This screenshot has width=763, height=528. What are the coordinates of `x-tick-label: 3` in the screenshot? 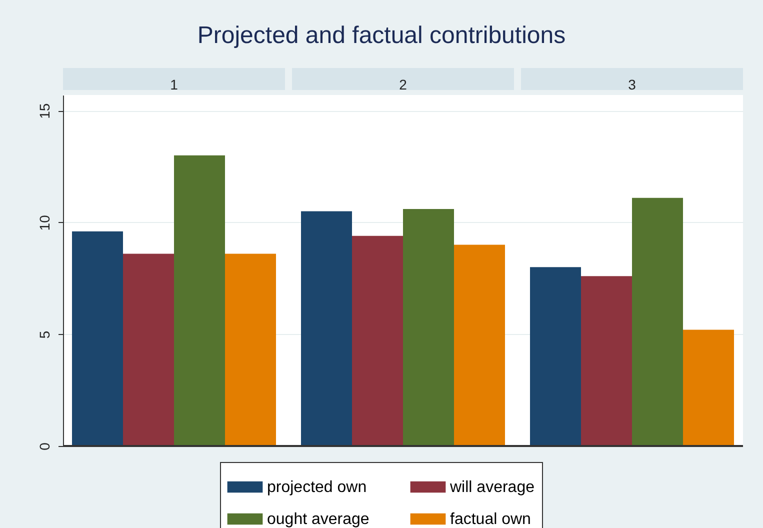 It's located at (632, 84).